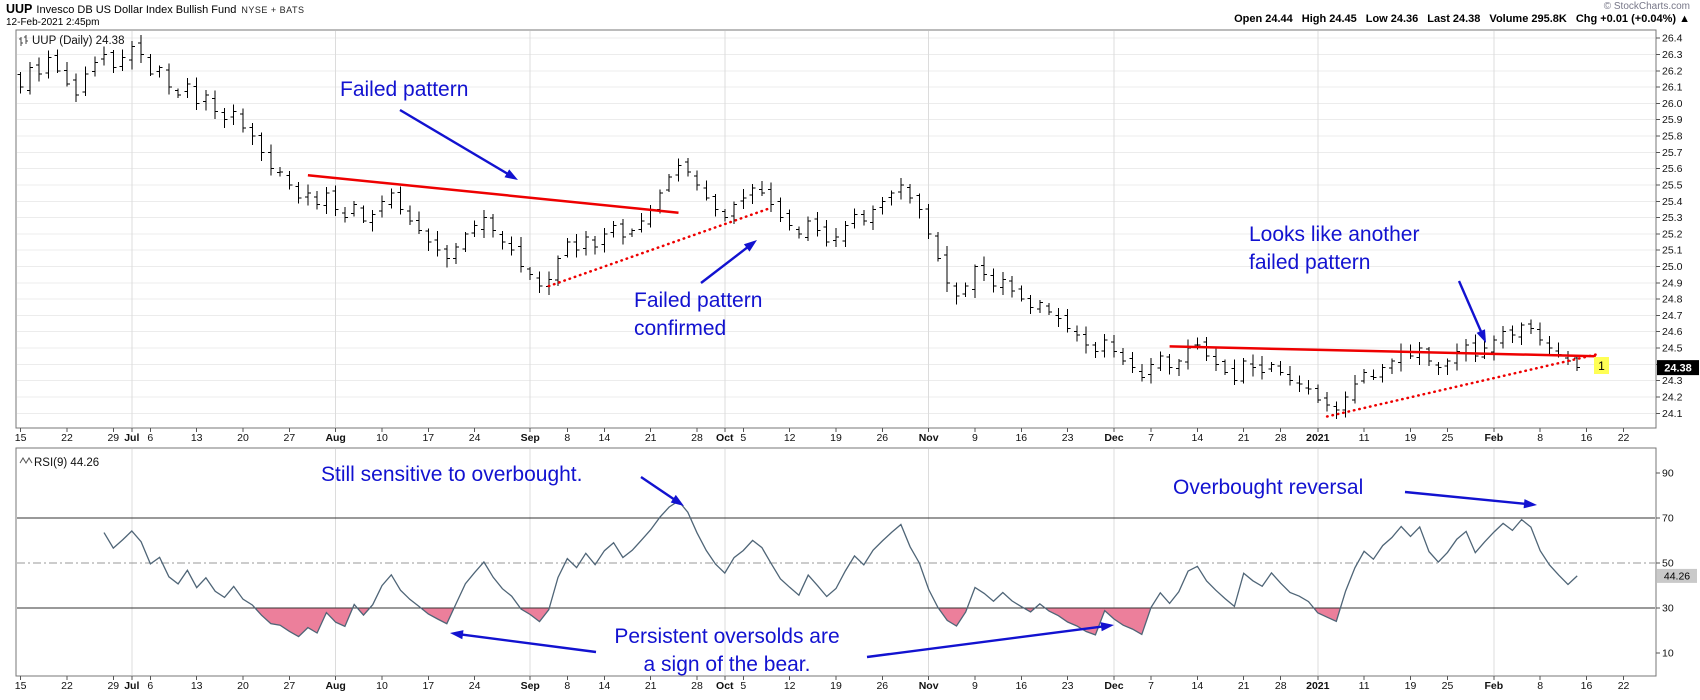 This screenshot has width=1700, height=700. What do you see at coordinates (19, 9) in the screenshot?
I see `ticker-symbol: UUP` at bounding box center [19, 9].